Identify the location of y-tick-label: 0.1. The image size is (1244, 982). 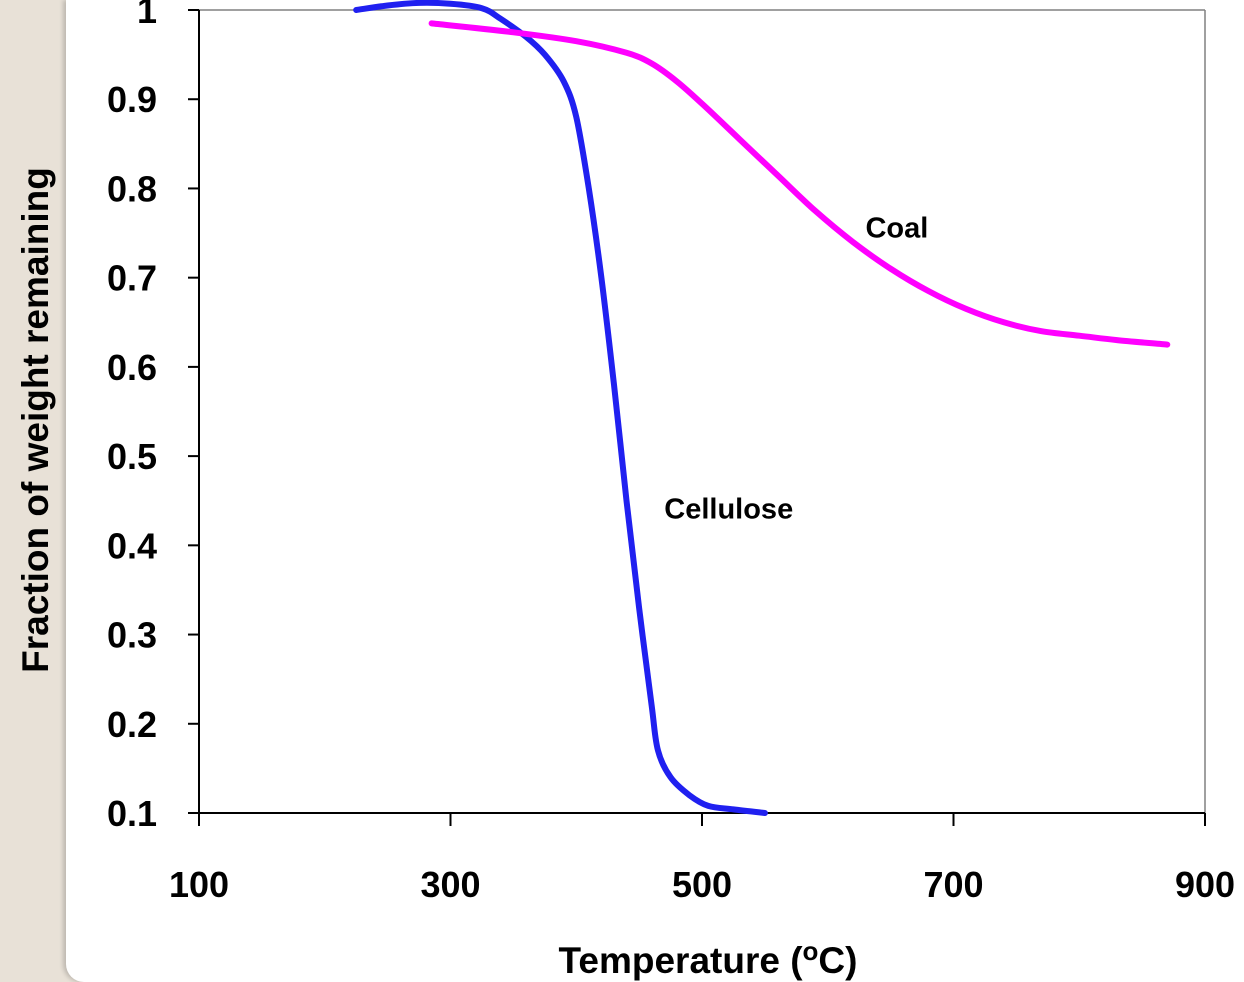
(132, 813).